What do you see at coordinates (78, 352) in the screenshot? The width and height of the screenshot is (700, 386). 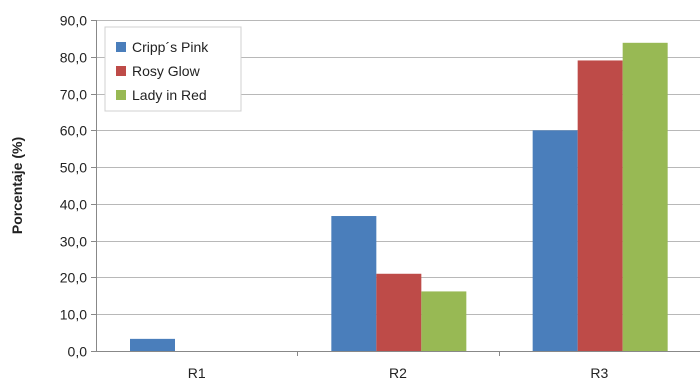 I see `y-tick-label: 0,0` at bounding box center [78, 352].